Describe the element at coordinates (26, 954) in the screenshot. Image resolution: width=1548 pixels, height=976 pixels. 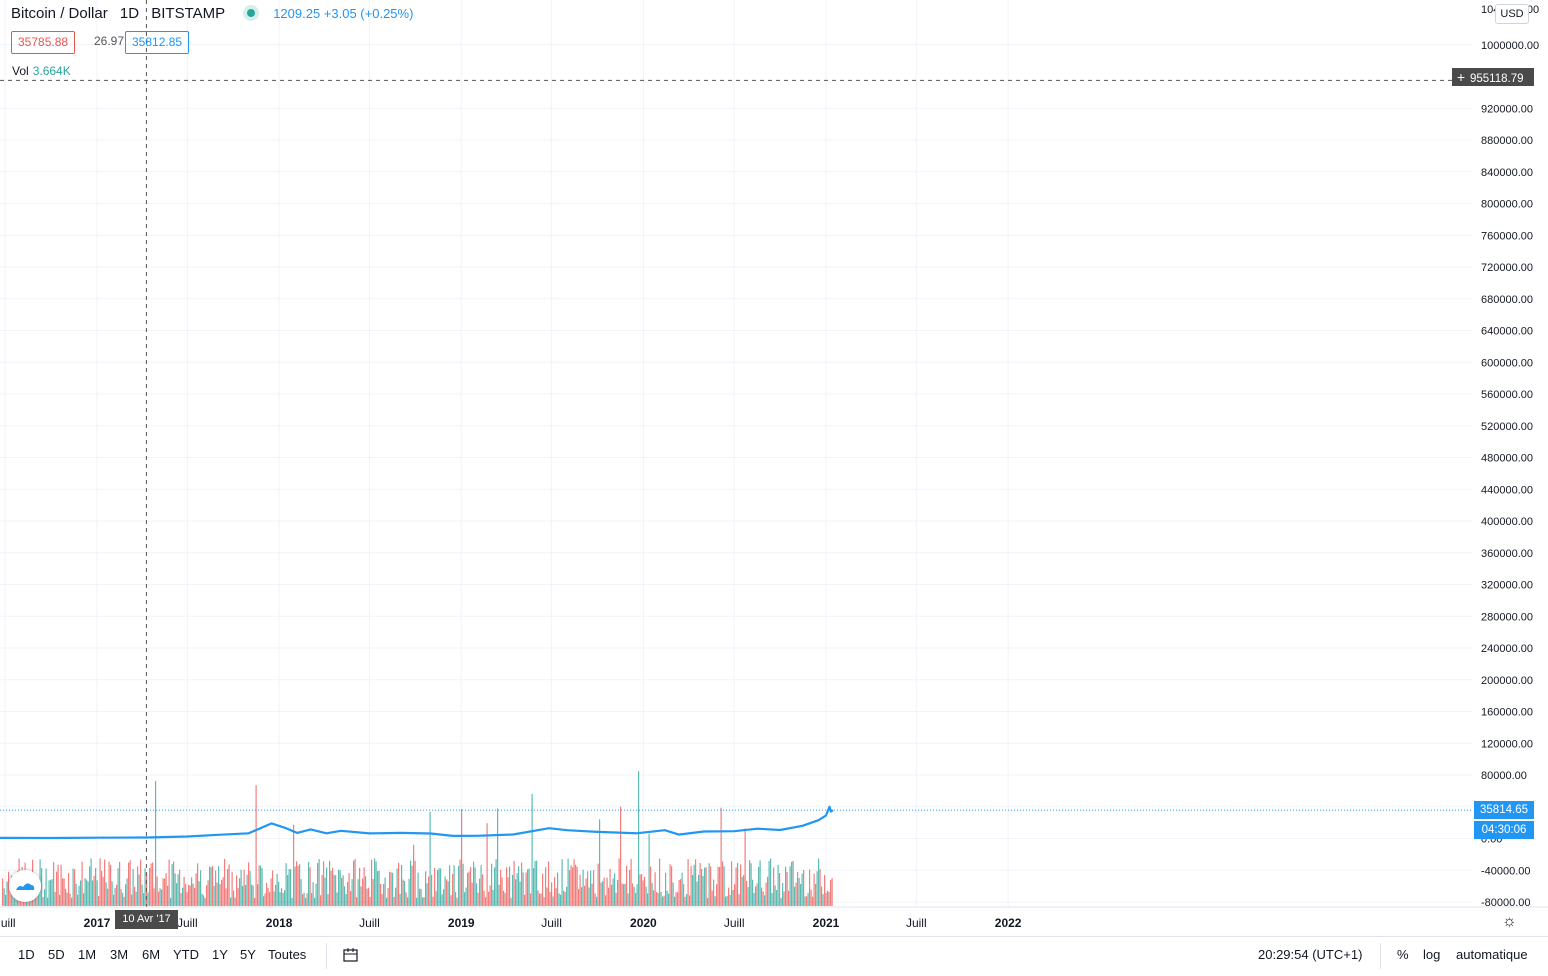
I see `range-1d-button: 1D` at that location.